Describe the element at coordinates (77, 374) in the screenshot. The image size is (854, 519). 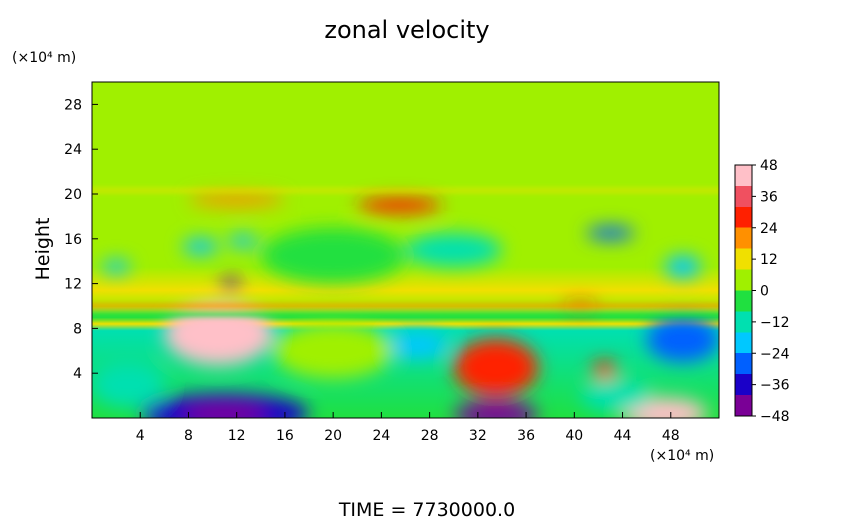
I see `y-tick-label: 4` at that location.